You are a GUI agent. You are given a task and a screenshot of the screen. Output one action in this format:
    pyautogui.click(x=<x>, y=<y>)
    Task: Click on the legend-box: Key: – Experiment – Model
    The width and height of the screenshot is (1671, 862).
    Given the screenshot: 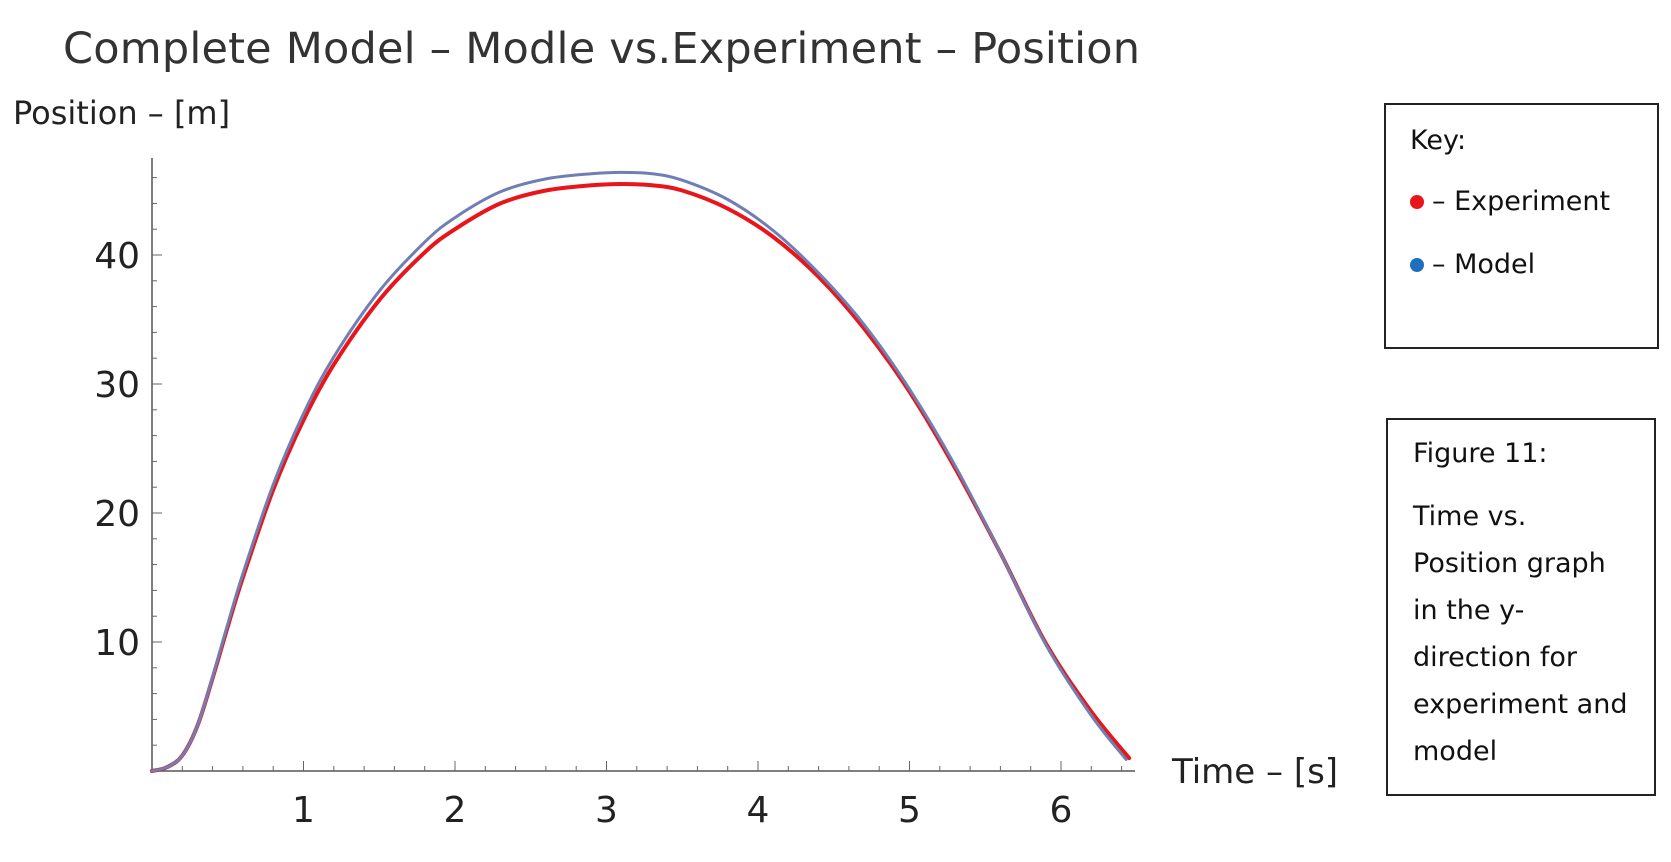 What is the action you would take?
    pyautogui.click(x=1521, y=226)
    